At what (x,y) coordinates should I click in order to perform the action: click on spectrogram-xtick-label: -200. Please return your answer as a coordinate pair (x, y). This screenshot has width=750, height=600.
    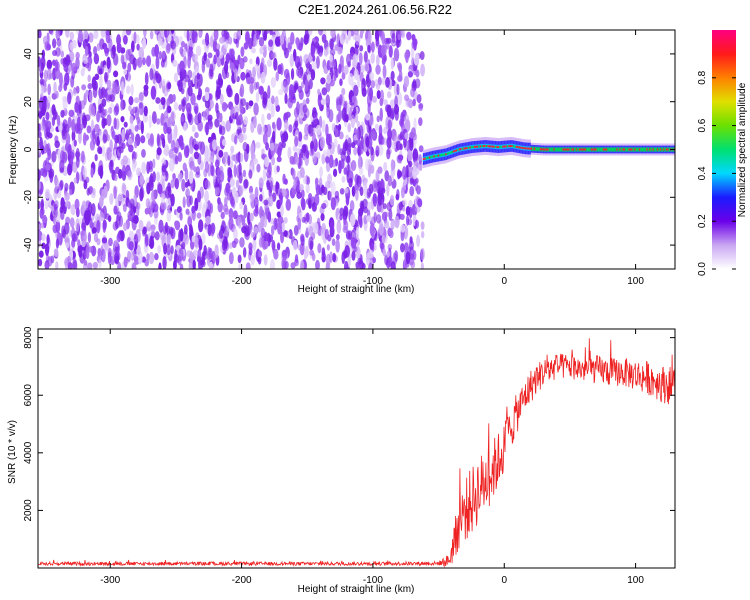
    Looking at the image, I should click on (242, 281).